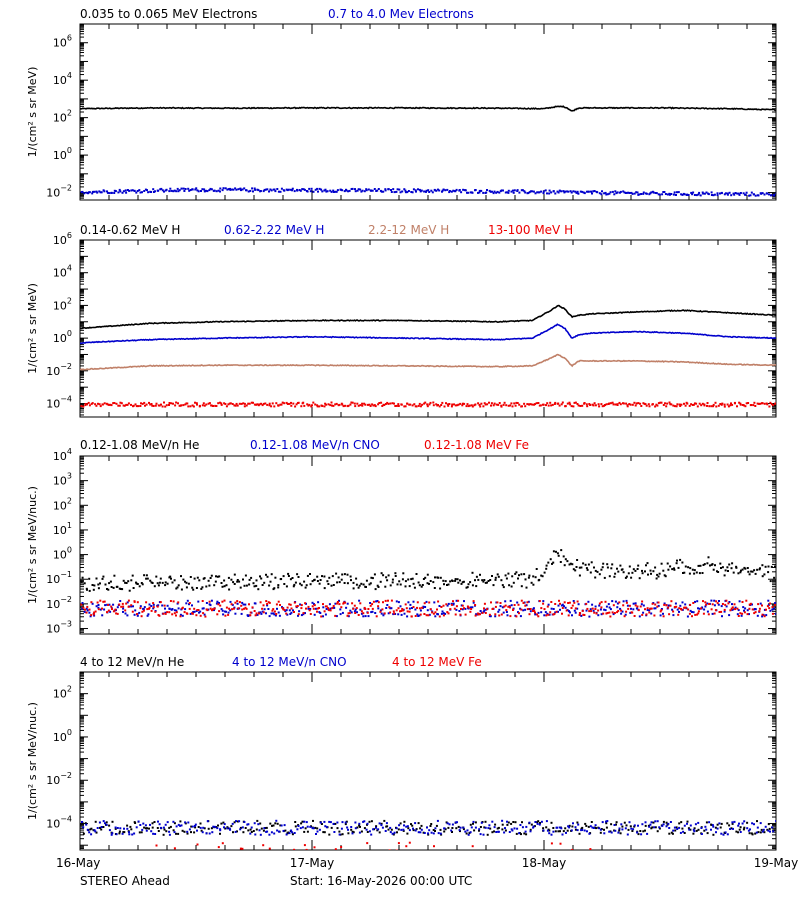 Image resolution: width=800 pixels, height=900 pixels. I want to click on y-tick-label: 10⁻⁴, so click(59, 823).